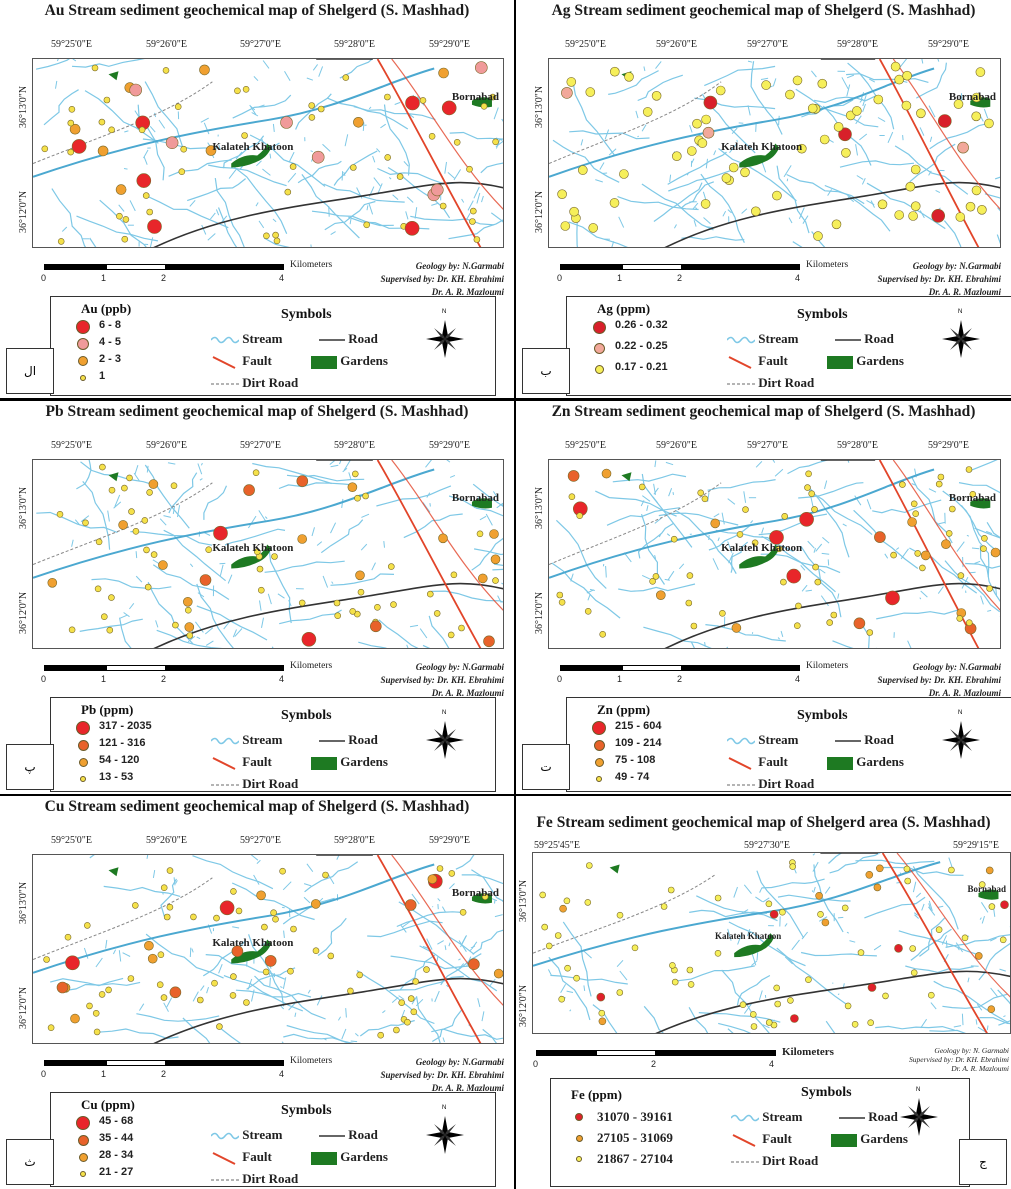 This screenshot has width=1011, height=1189. What do you see at coordinates (108, 1104) in the screenshot?
I see `legend-title: Cu (ppm)` at bounding box center [108, 1104].